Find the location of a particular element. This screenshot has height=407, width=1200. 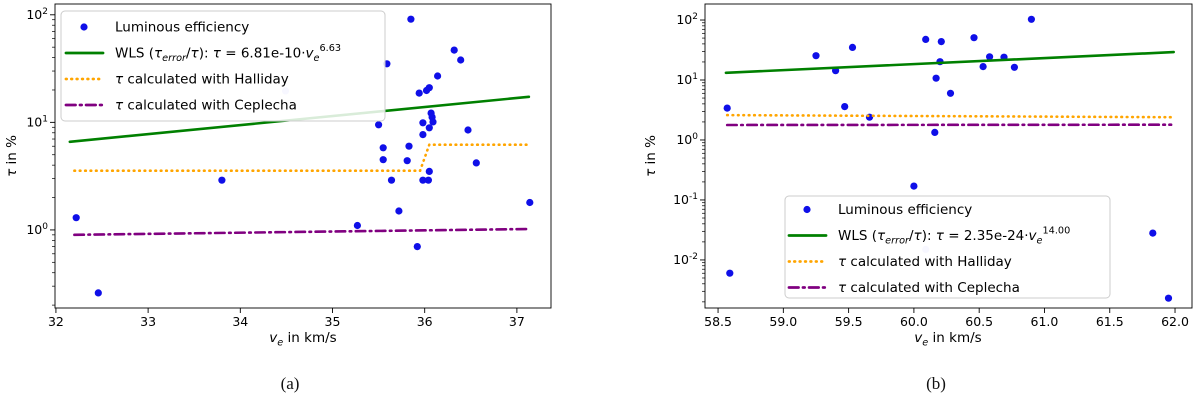

x-tick-label: 33 is located at coordinates (148, 321).